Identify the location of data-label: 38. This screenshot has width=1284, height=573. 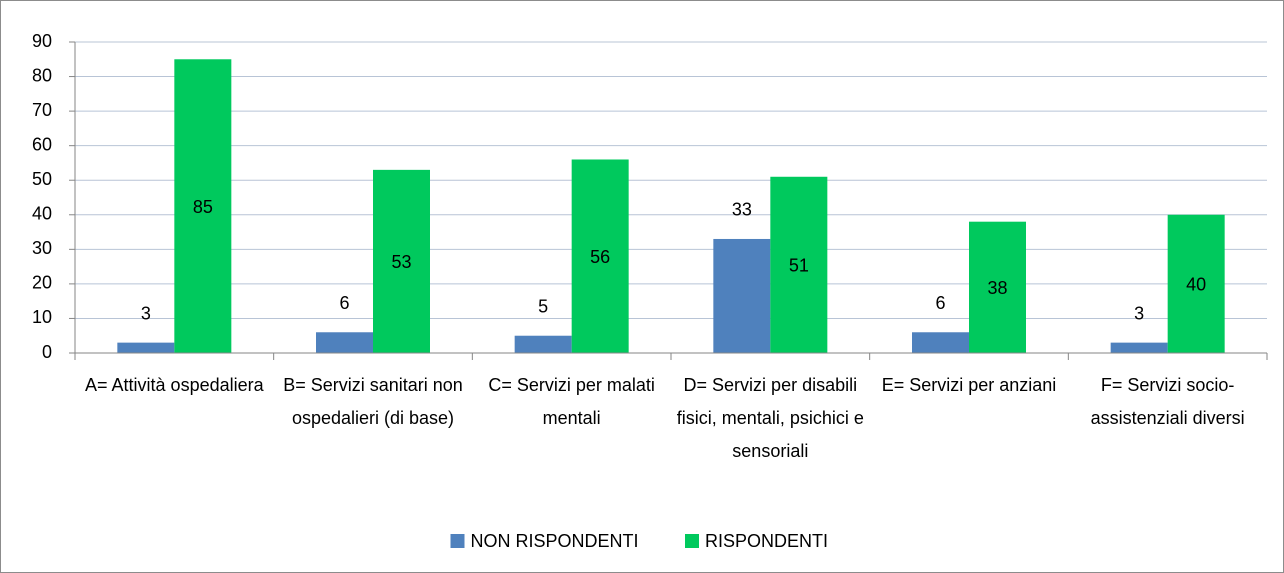
(997, 288).